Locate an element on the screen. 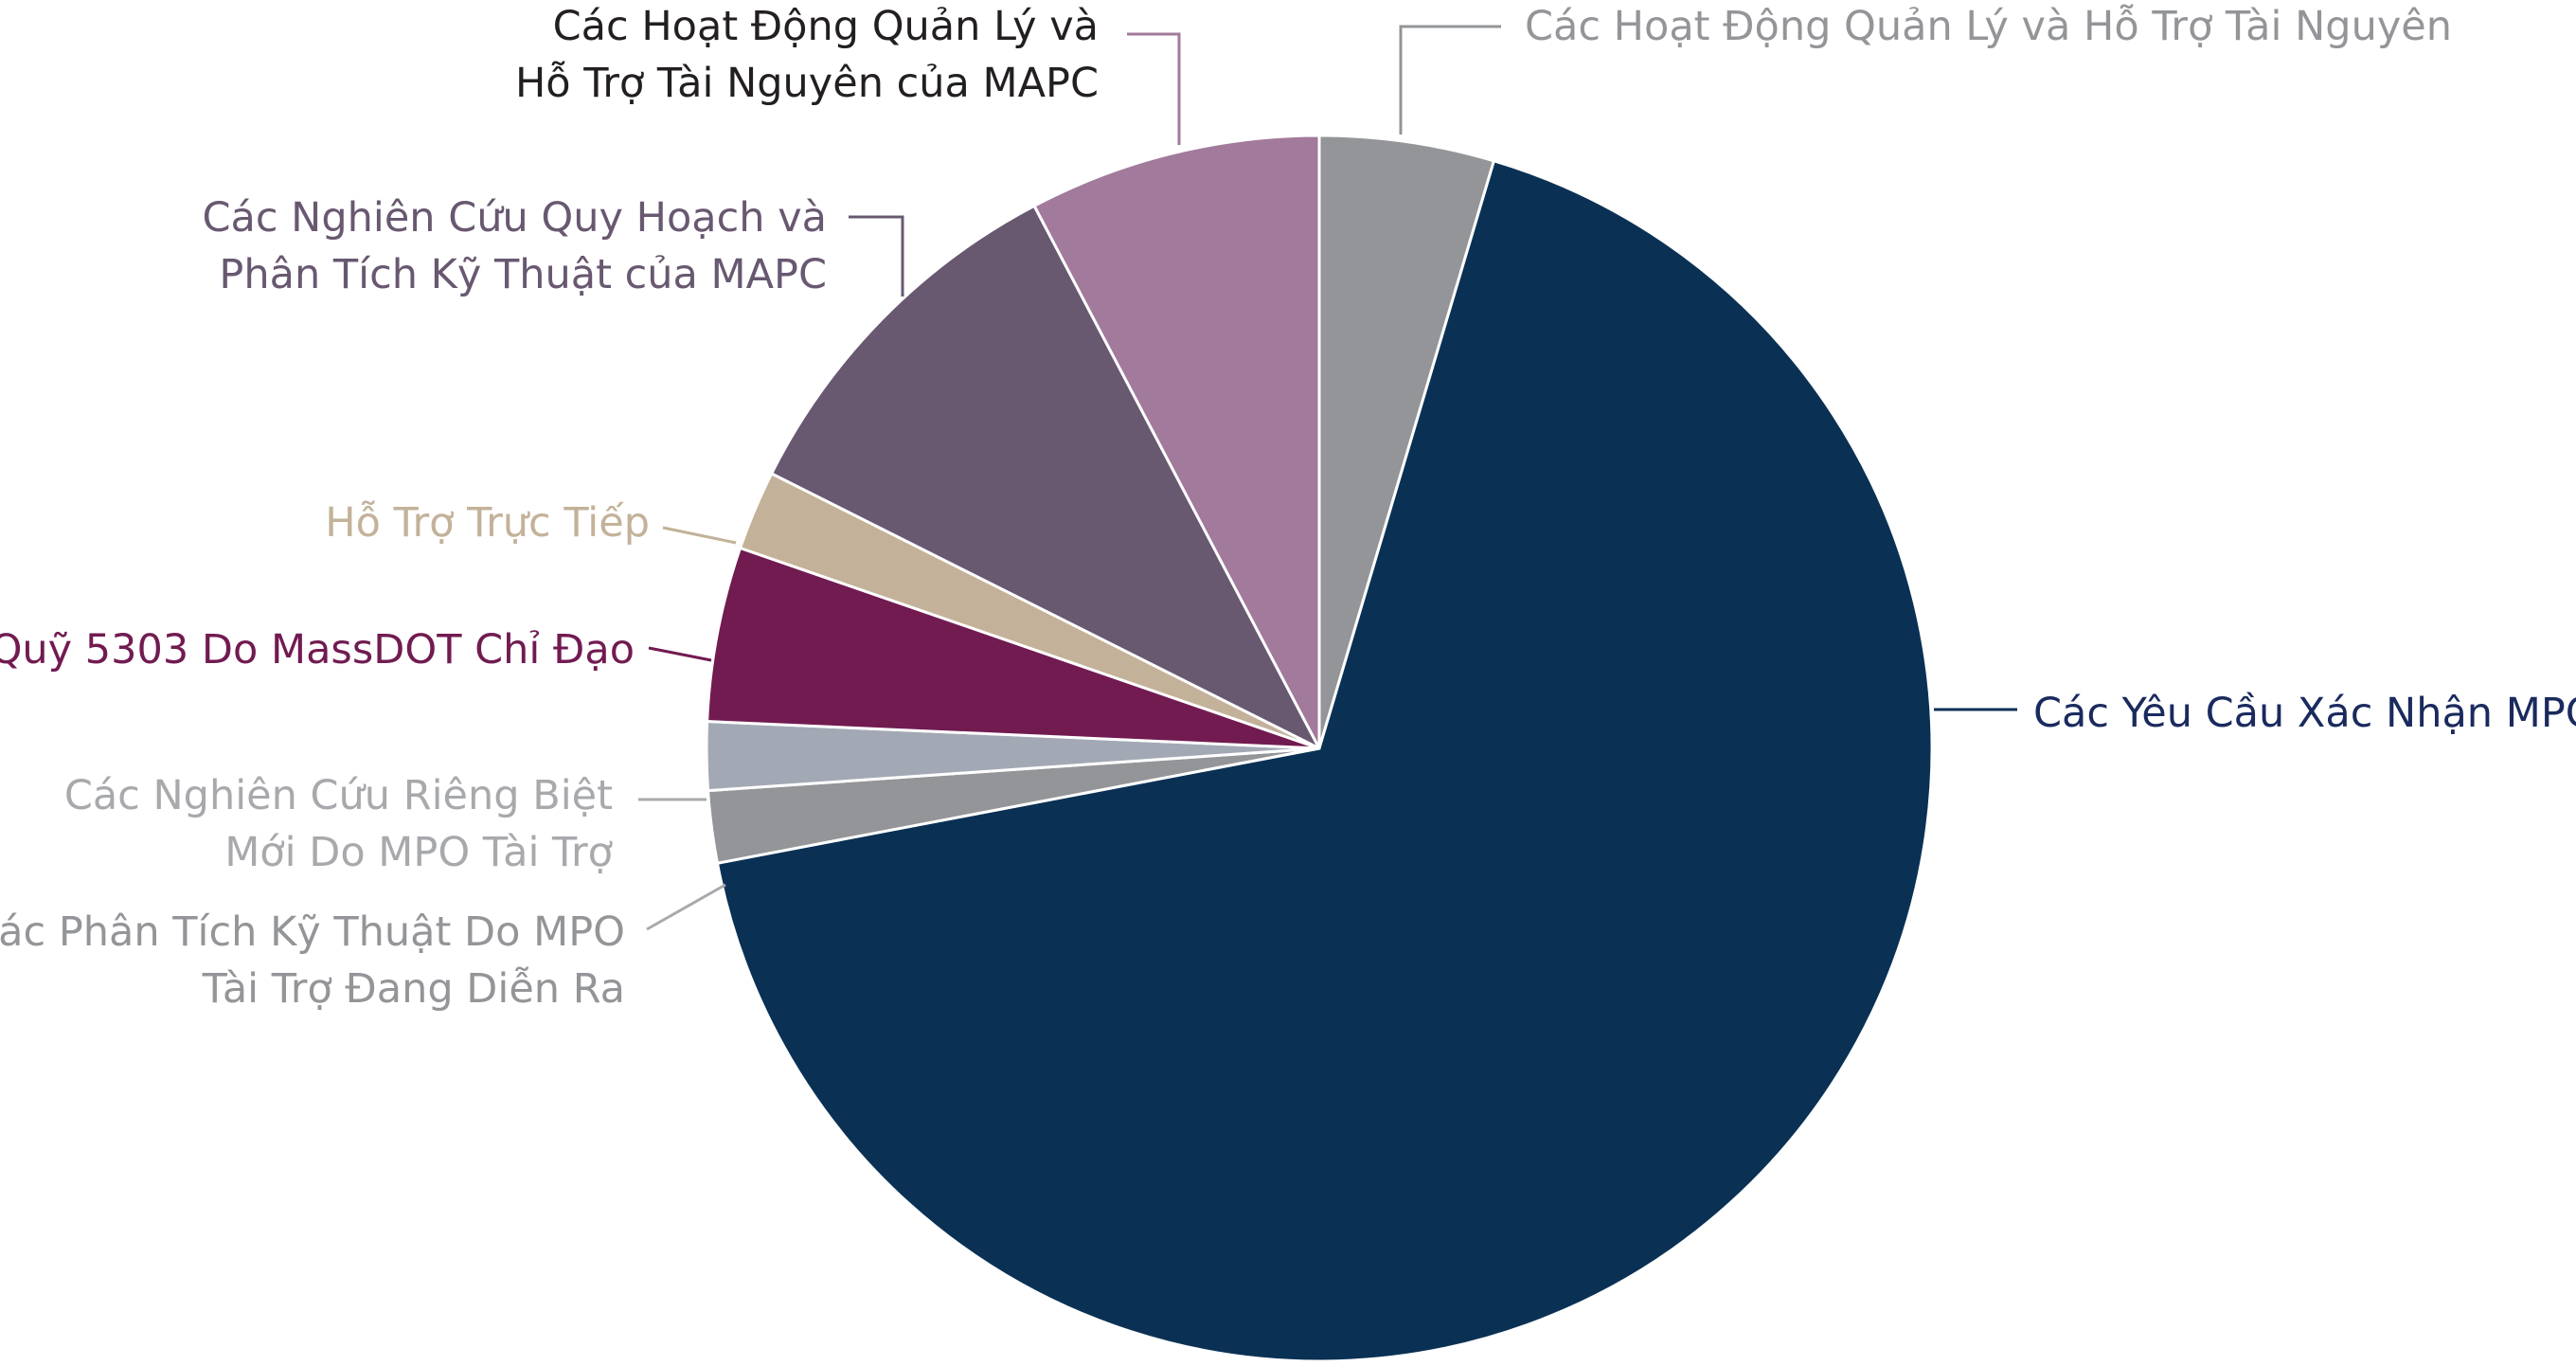 The image size is (2576, 1366). leader-line-ho-tro-truc-tiep is located at coordinates (699, 535).